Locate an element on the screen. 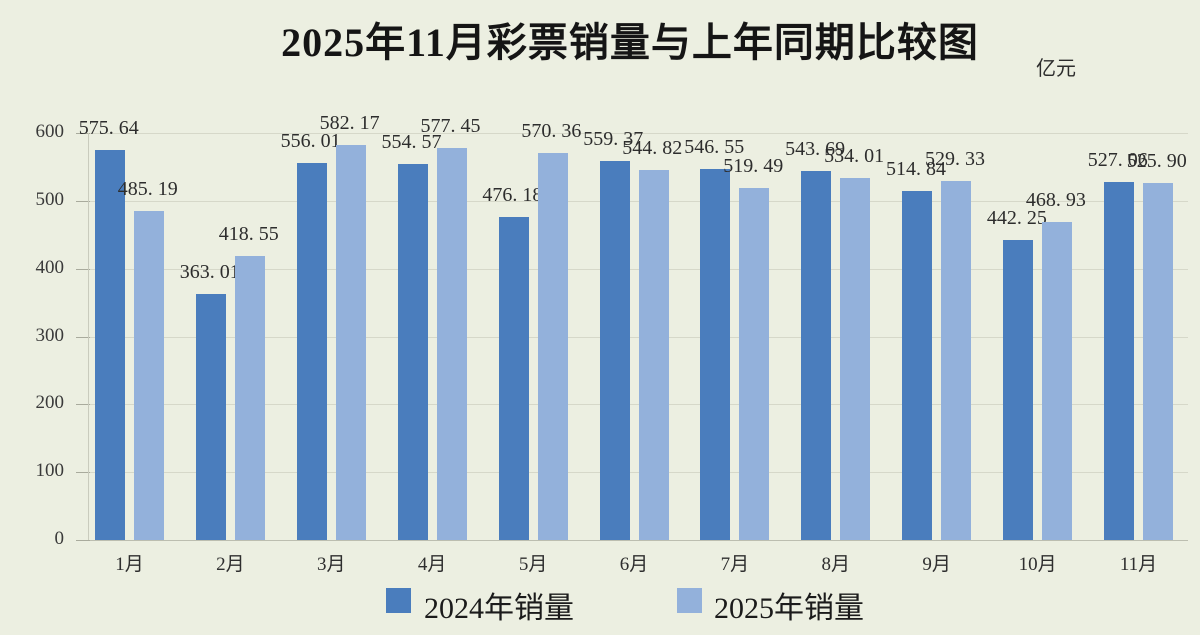 Image resolution: width=1200 pixels, height=635 pixels. bar-label-2025-month-11: 525. 90 is located at coordinates (1156, 161).